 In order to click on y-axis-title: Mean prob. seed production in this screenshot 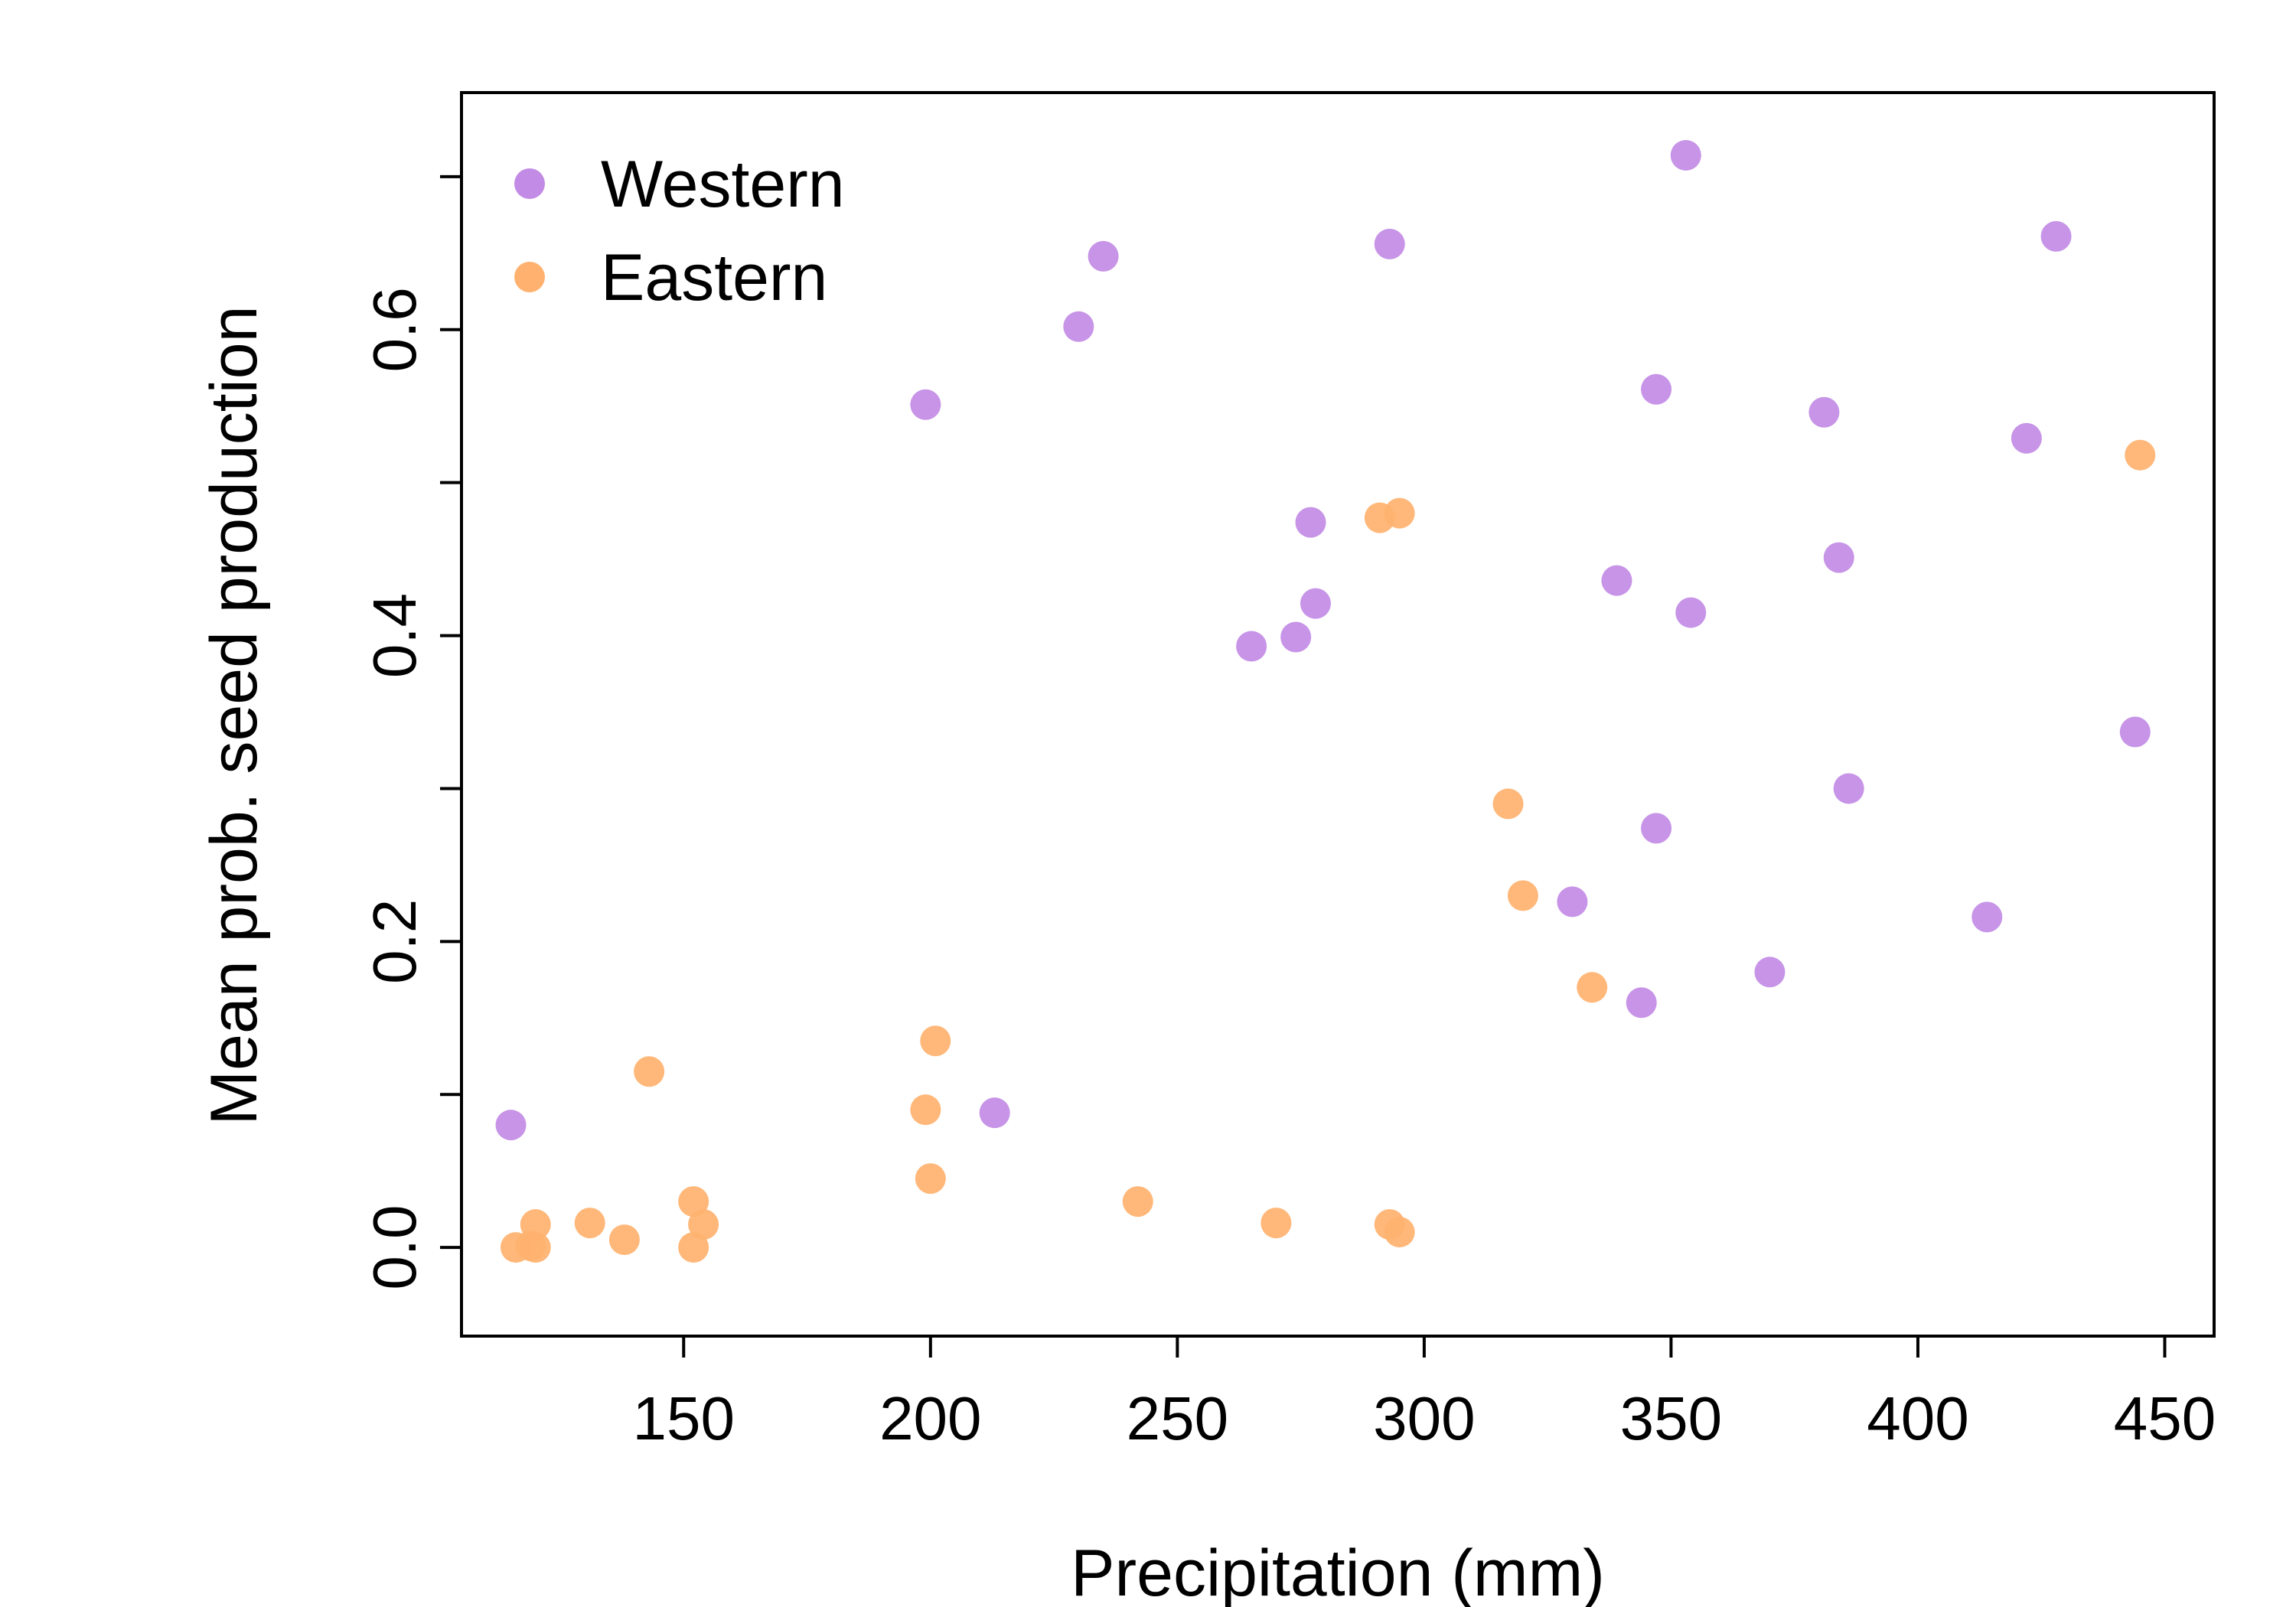, I will do `click(234, 716)`.